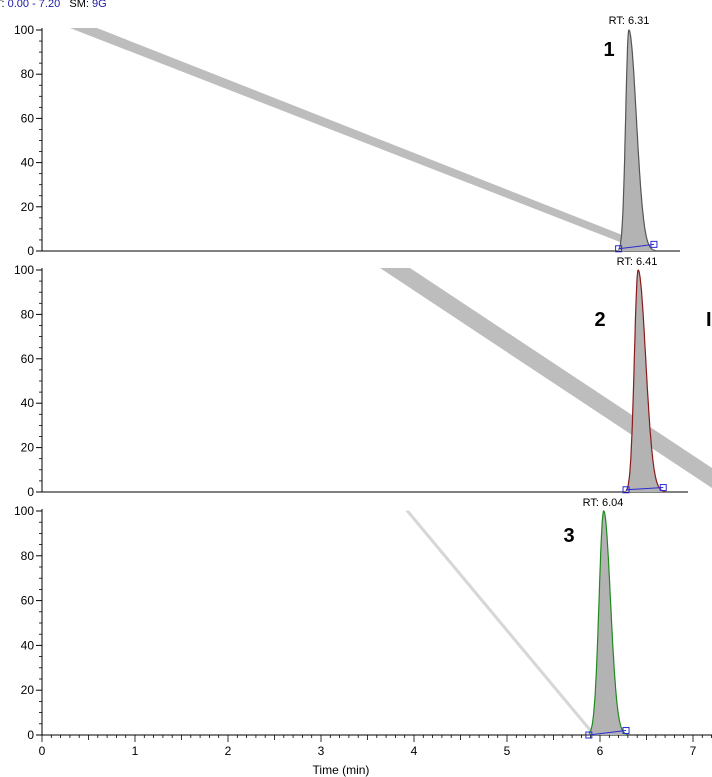 The image size is (712, 777). What do you see at coordinates (34, 5) in the screenshot?
I see `rt-range: 0.00 - 7.20` at bounding box center [34, 5].